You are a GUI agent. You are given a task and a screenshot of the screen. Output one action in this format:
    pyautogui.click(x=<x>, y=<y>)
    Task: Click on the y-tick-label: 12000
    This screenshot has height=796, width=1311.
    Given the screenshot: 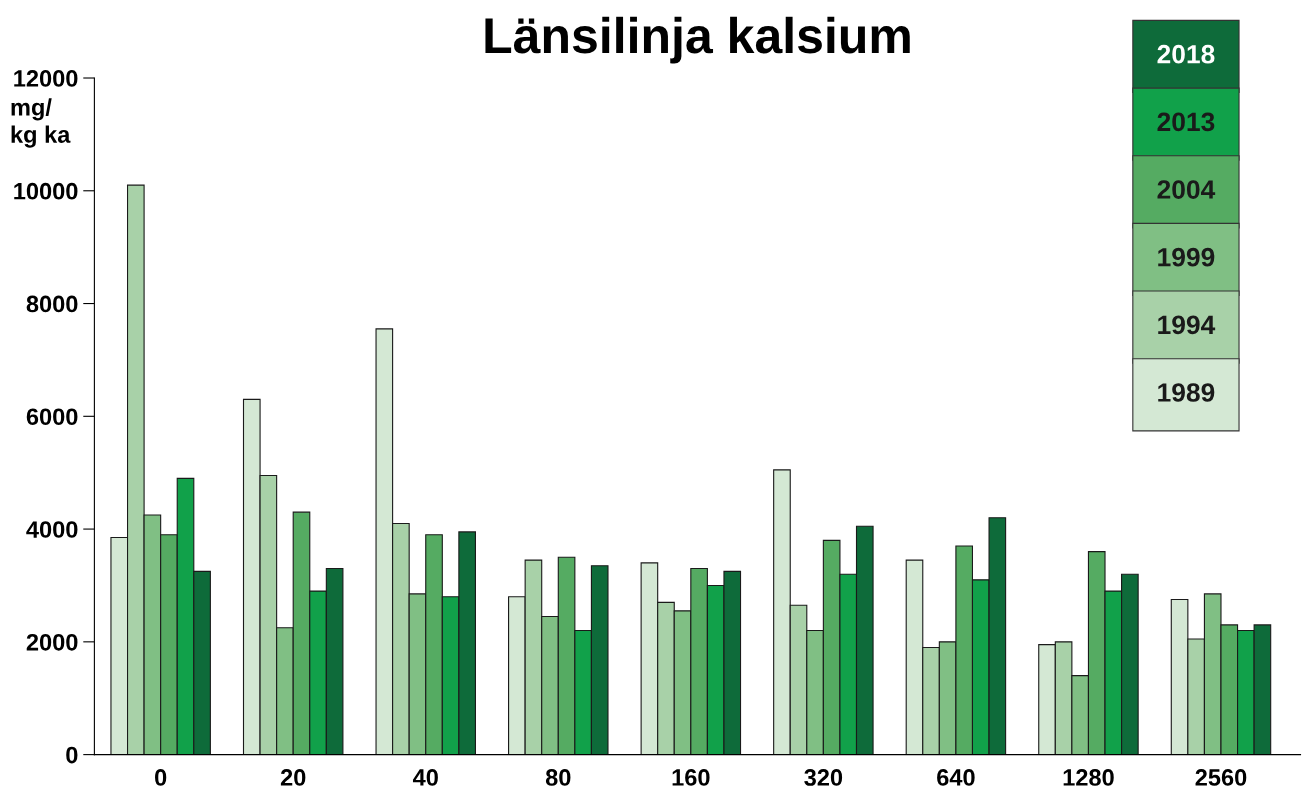 What is the action you would take?
    pyautogui.click(x=46, y=78)
    